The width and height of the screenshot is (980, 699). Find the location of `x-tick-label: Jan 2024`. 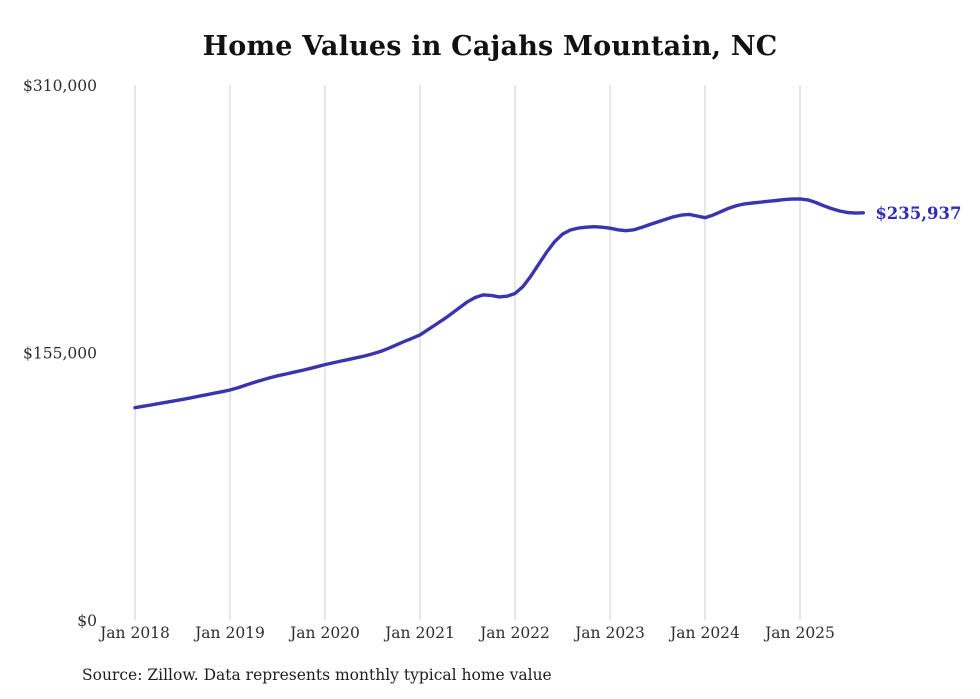

x-tick-label: Jan 2024 is located at coordinates (704, 633).